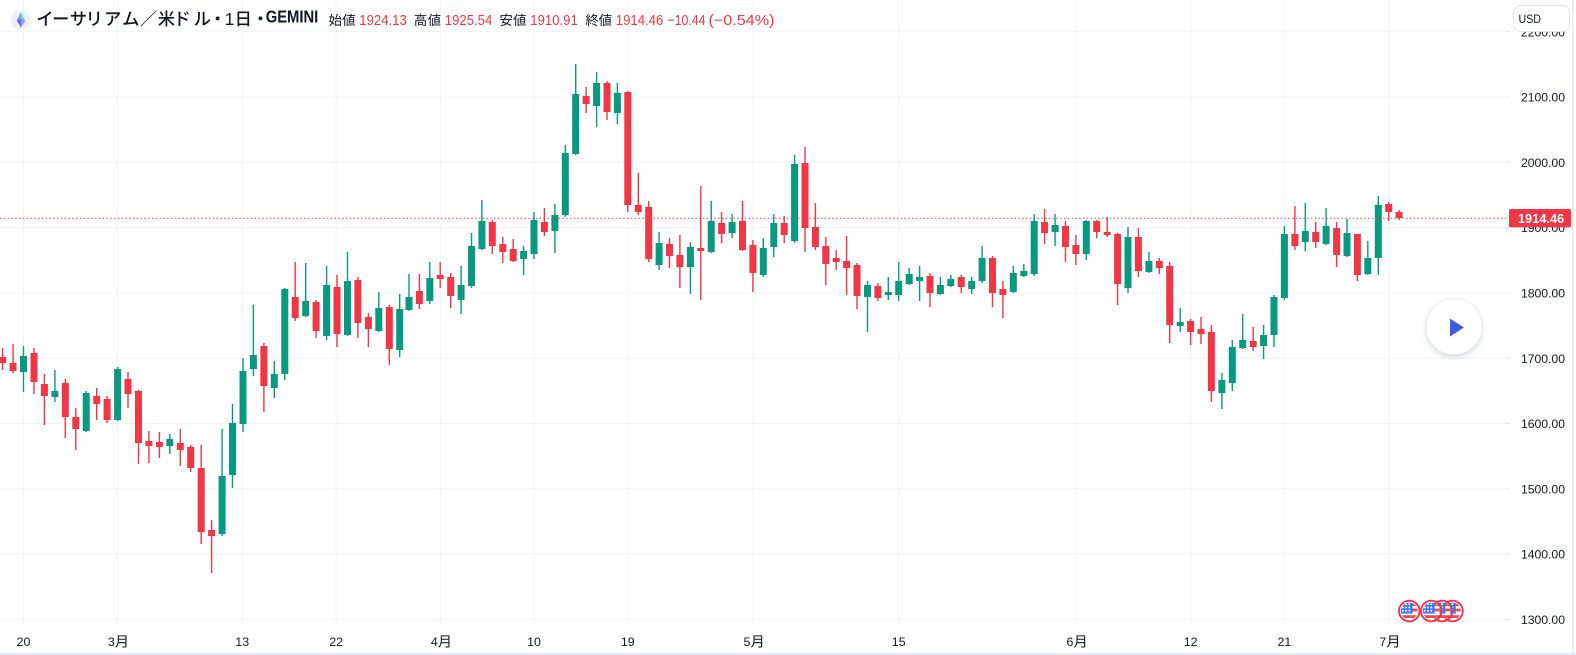 This screenshot has width=1576, height=655. I want to click on svg-text: 1400.00, so click(1543, 555).